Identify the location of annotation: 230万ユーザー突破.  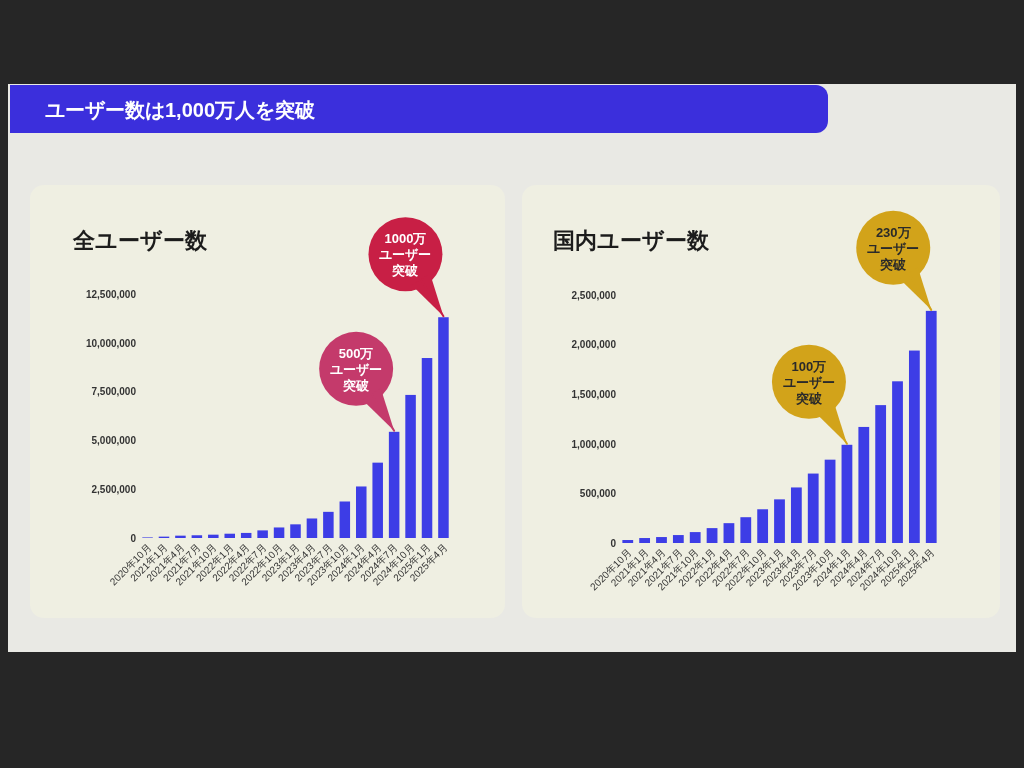
(893, 248).